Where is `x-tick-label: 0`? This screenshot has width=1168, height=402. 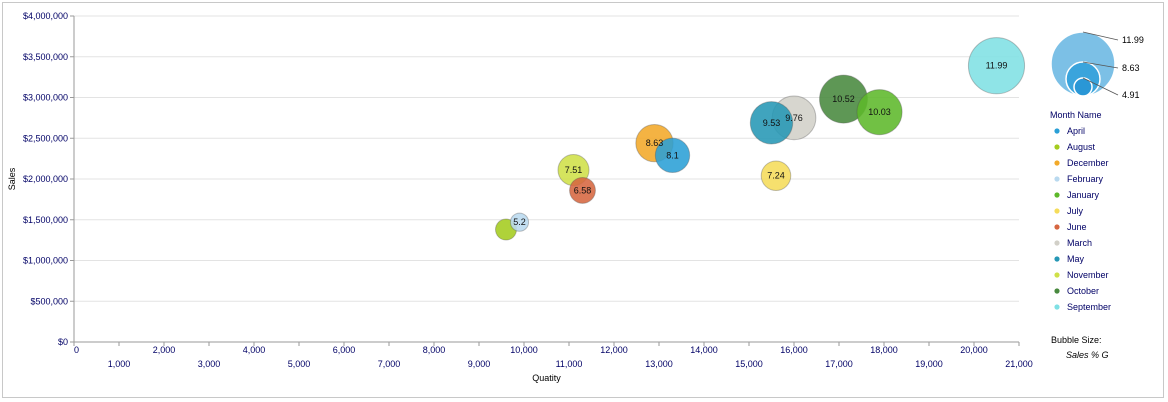 x-tick-label: 0 is located at coordinates (76, 350).